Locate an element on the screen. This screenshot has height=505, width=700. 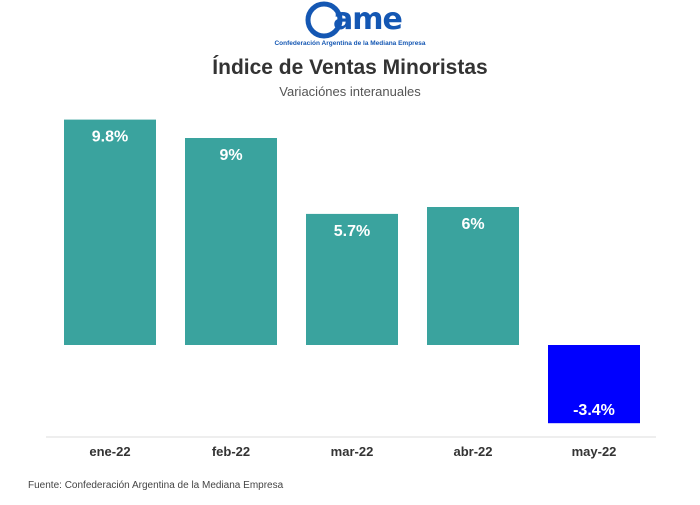
ticks-layer: ene-22 feb-22 mar-22 abr-22 may-22 is located at coordinates (352, 451).